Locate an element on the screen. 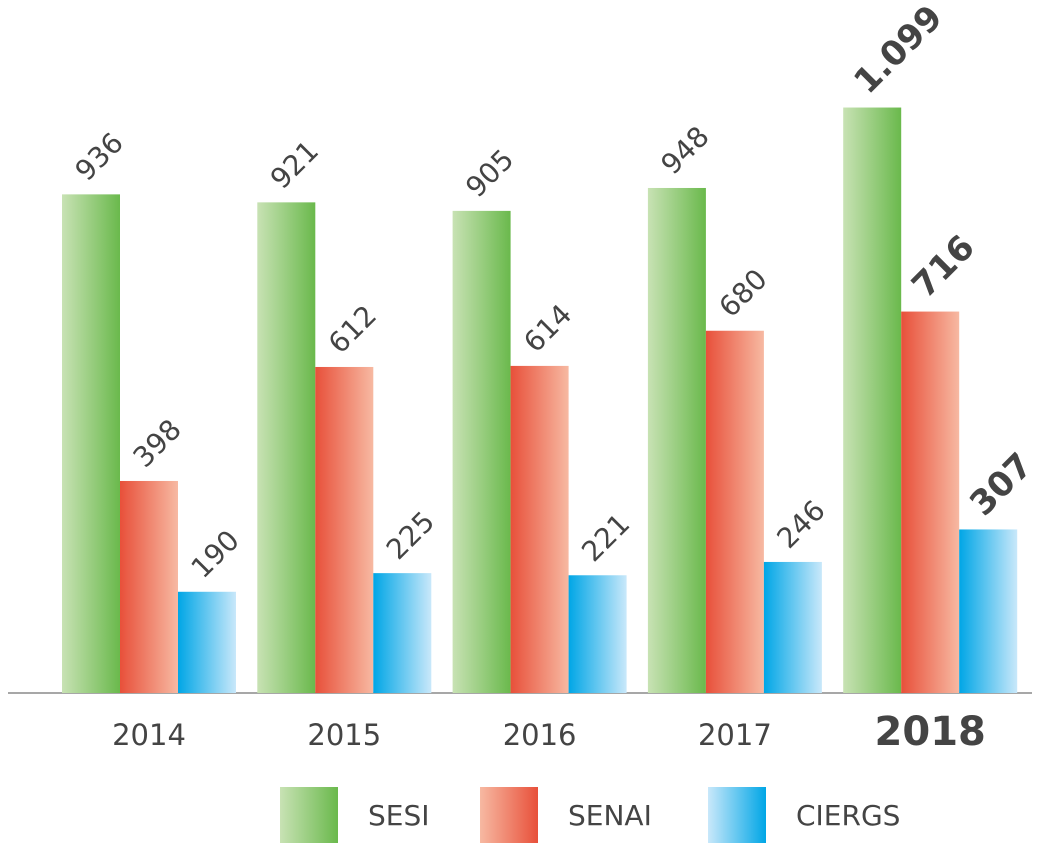 This screenshot has width=1040, height=847. x-tick-label: 2017 is located at coordinates (735, 735).